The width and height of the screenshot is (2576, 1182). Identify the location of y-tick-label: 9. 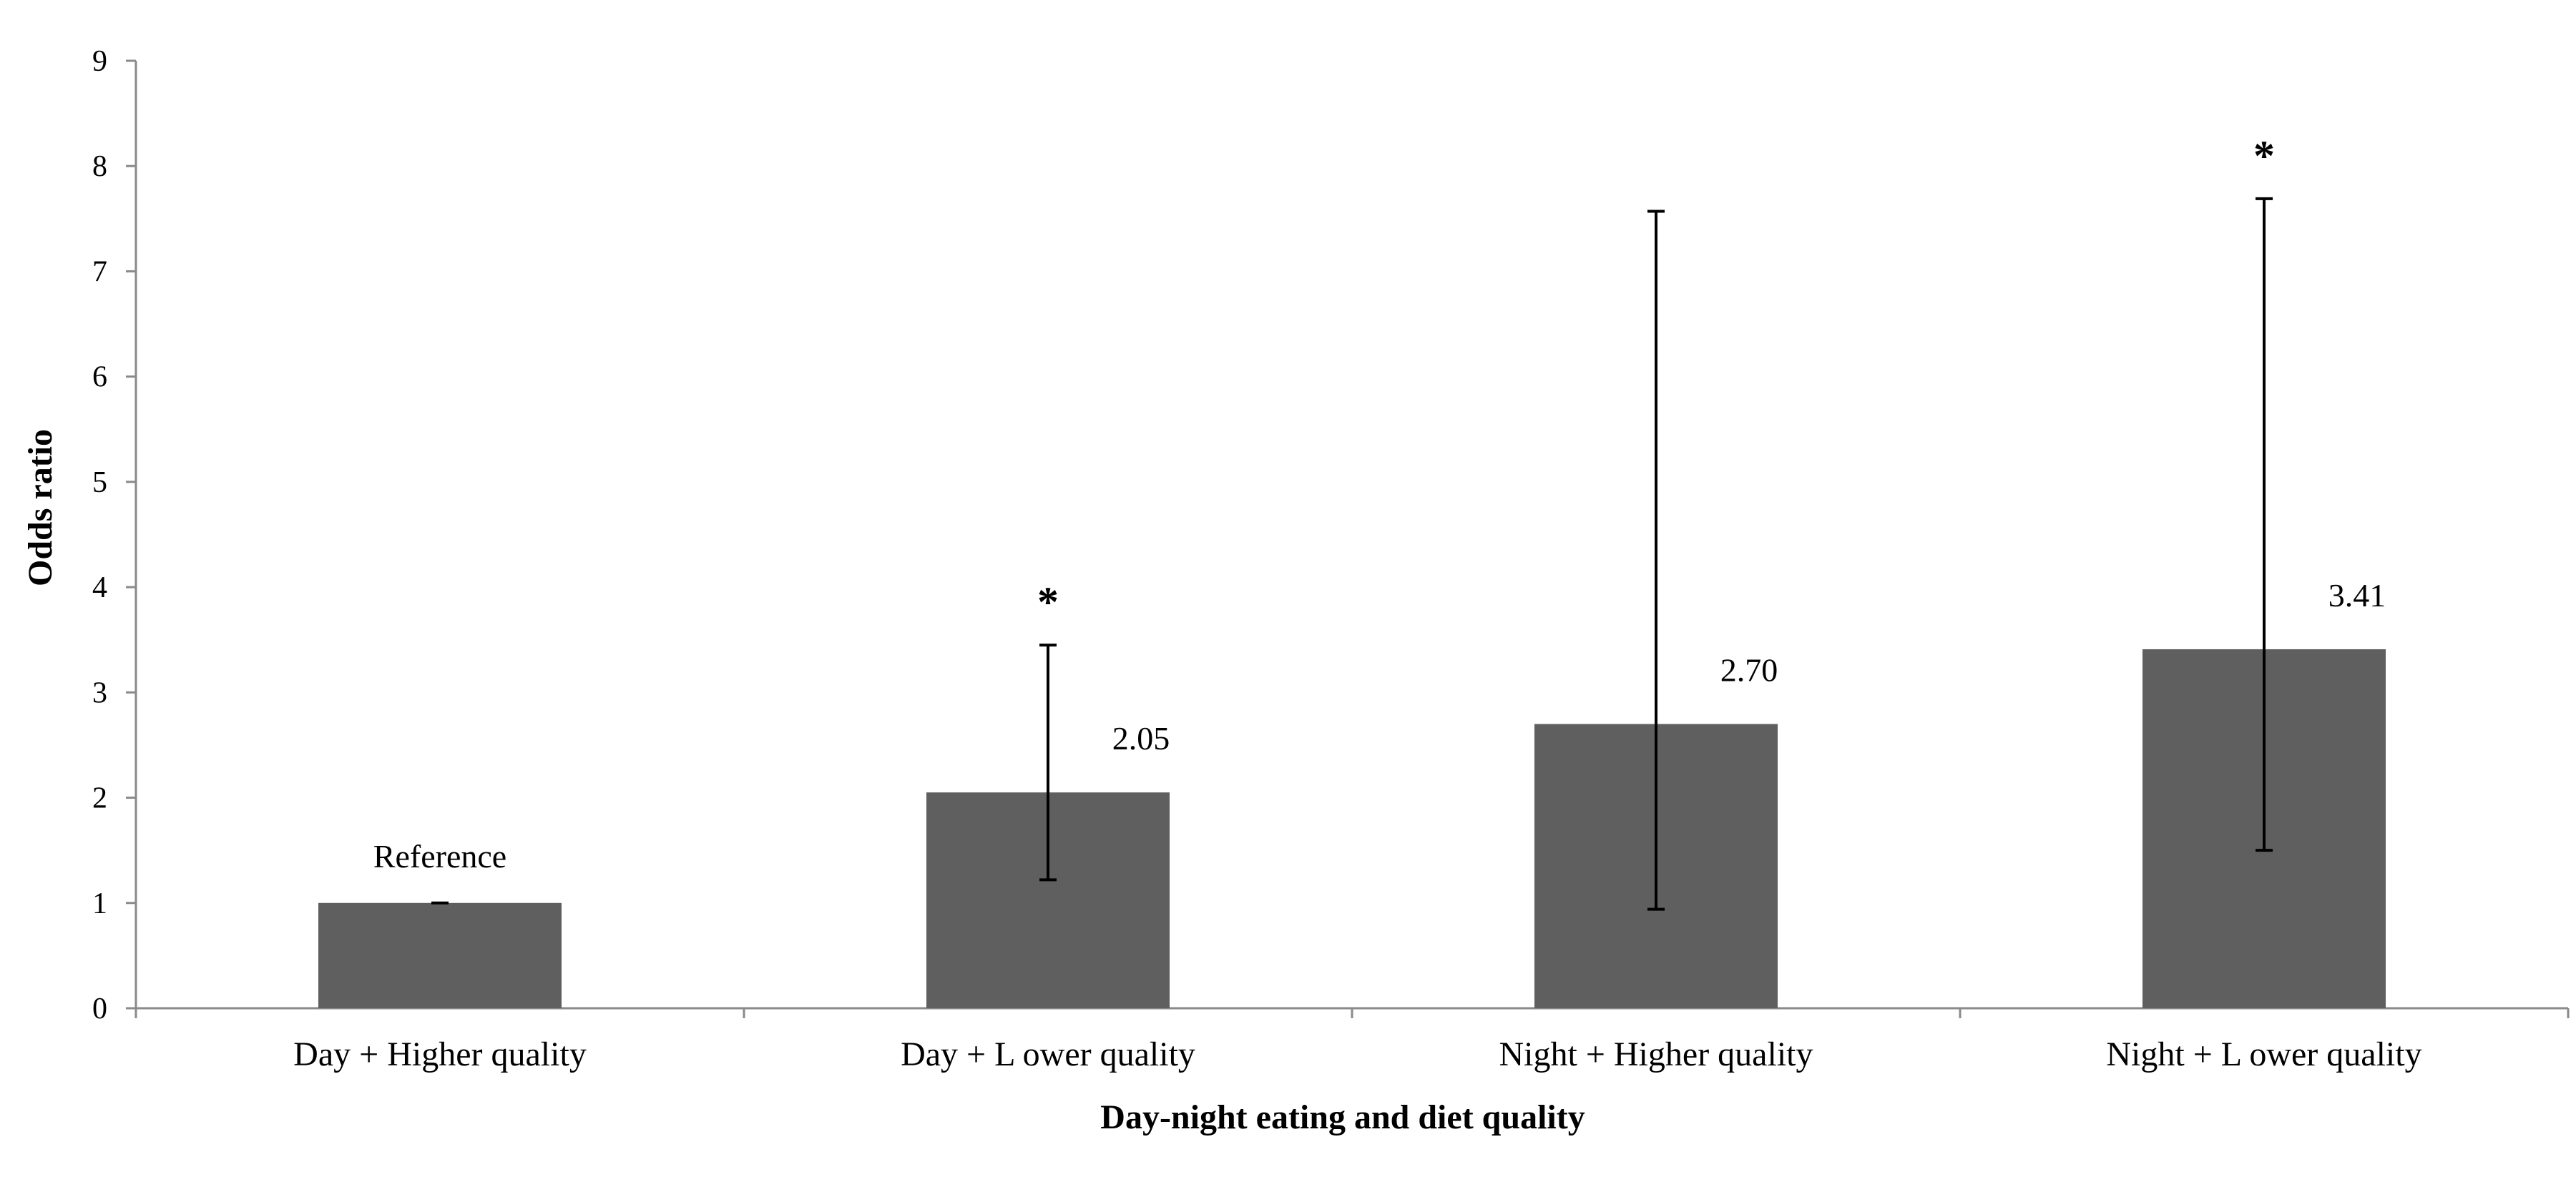
(99, 61).